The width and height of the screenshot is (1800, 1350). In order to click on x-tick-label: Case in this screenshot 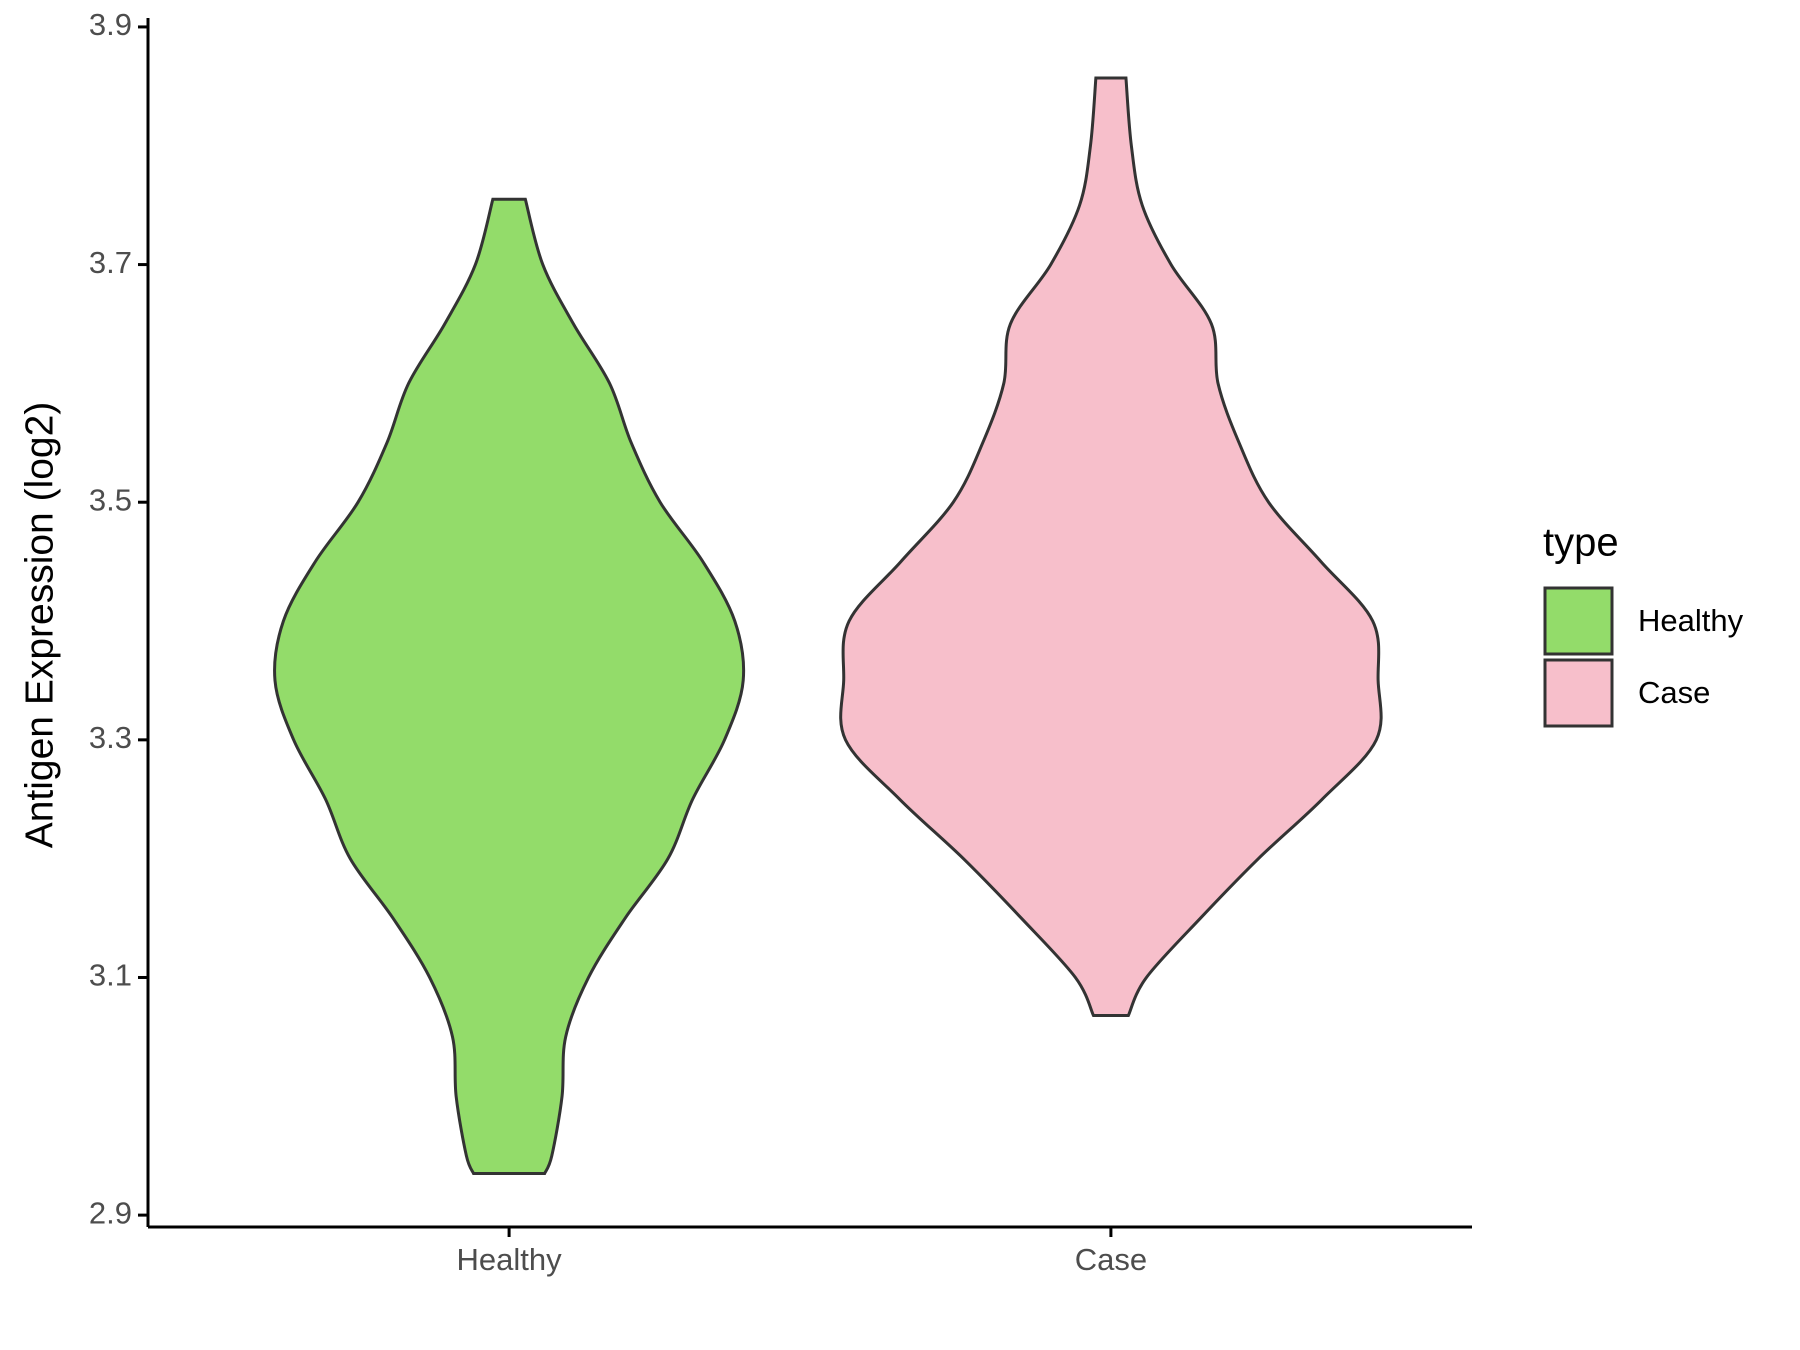, I will do `click(1111, 1259)`.